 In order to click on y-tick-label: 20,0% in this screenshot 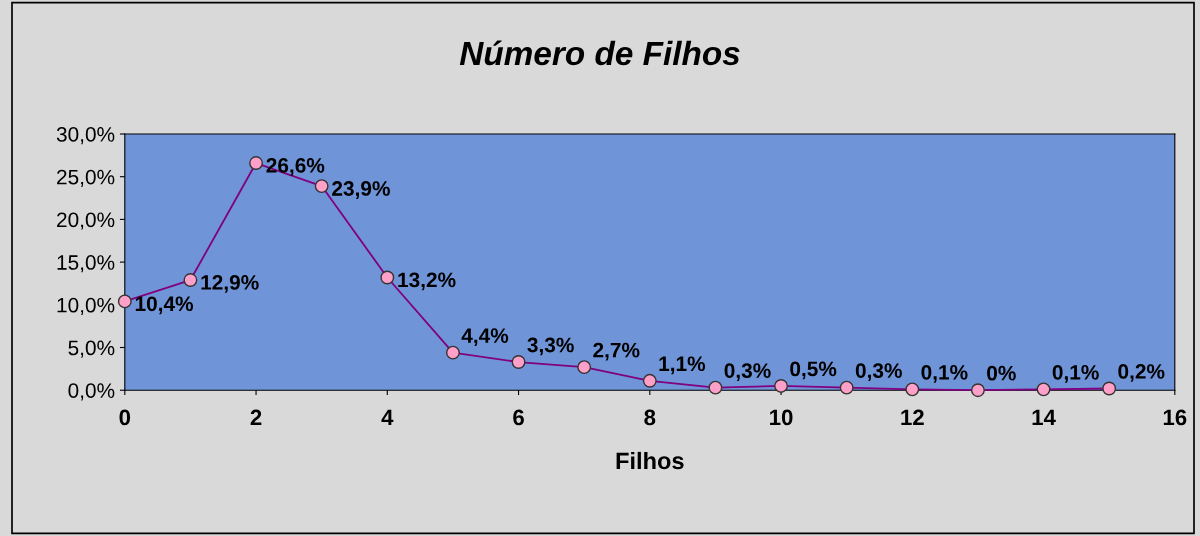, I will do `click(86, 221)`.